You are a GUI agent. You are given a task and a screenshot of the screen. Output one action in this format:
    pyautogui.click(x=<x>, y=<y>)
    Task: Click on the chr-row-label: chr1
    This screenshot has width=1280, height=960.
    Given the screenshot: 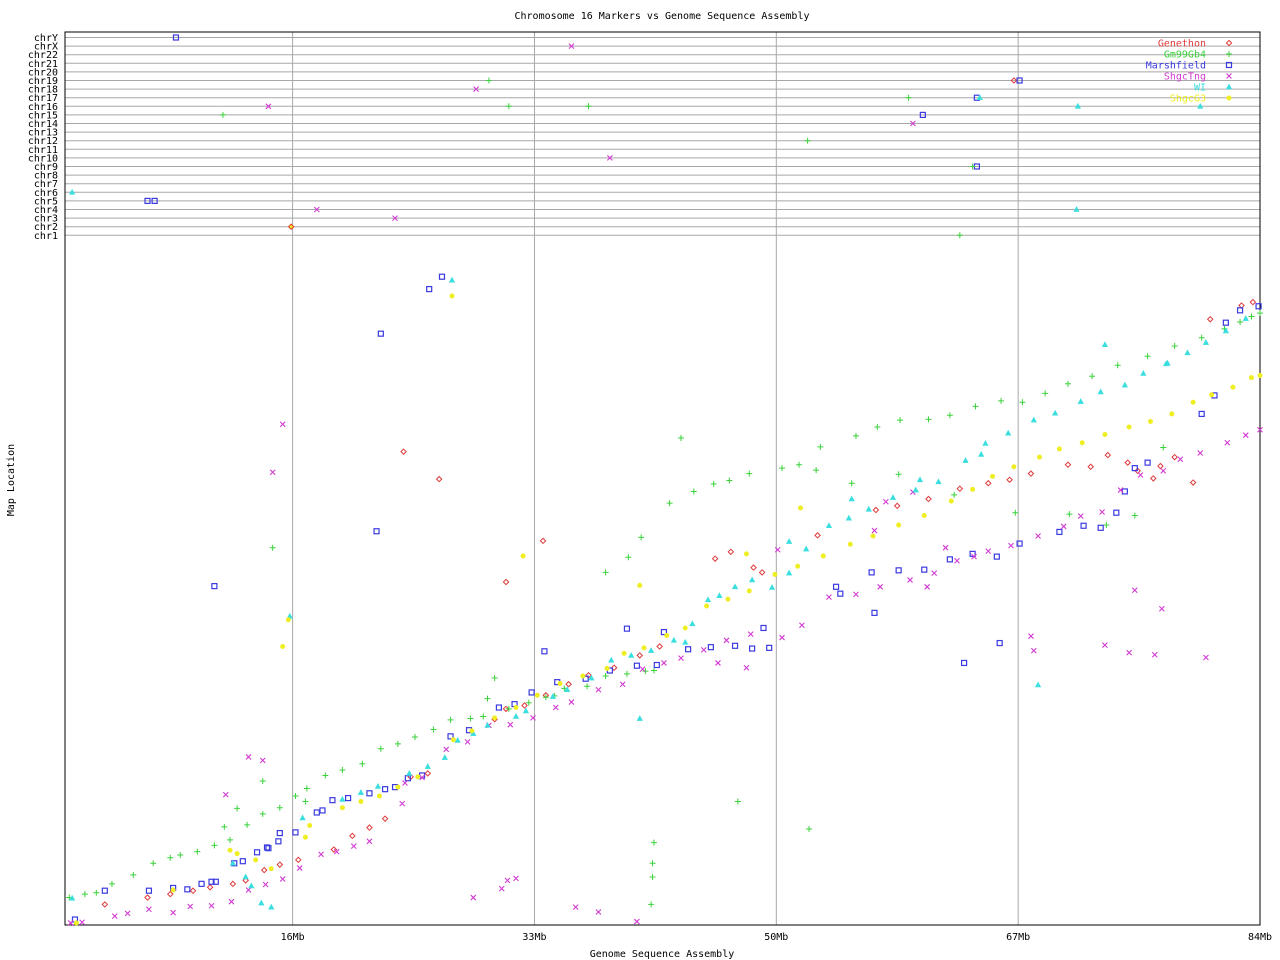 What is the action you would take?
    pyautogui.click(x=46, y=236)
    